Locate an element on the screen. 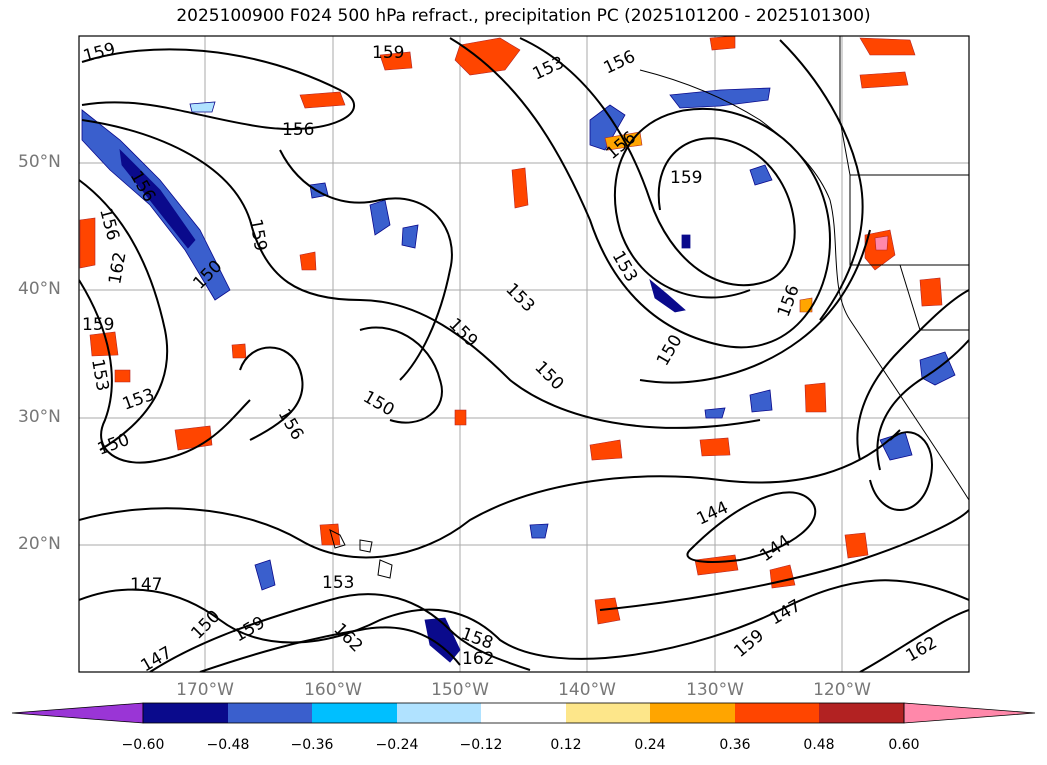  colorbar-tick: 0.36 is located at coordinates (735, 745).